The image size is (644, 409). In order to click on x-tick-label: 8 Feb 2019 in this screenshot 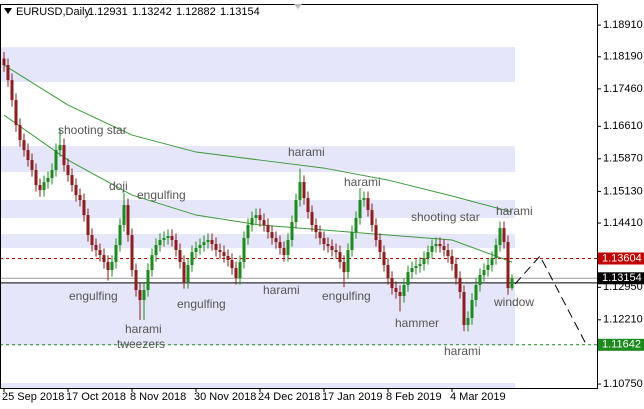, I will do `click(414, 397)`.